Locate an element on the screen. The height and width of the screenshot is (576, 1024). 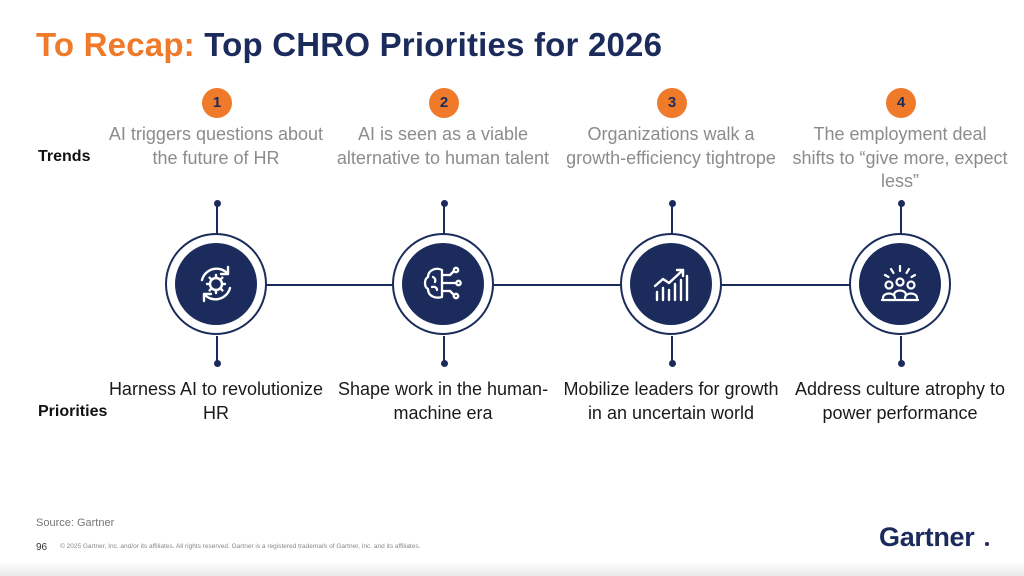
source-note: Source: Gartner is located at coordinates (75, 523).